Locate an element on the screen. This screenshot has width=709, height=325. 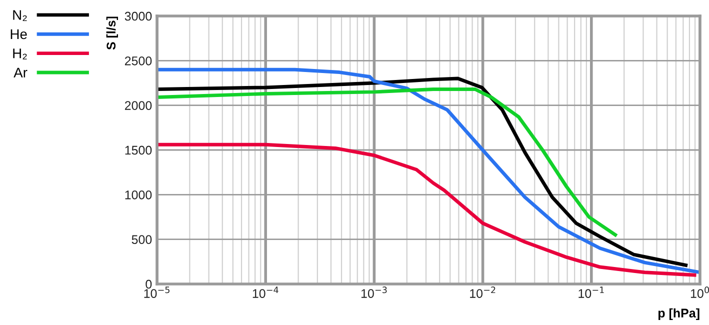
y-tick-label: 500 is located at coordinates (142, 239).